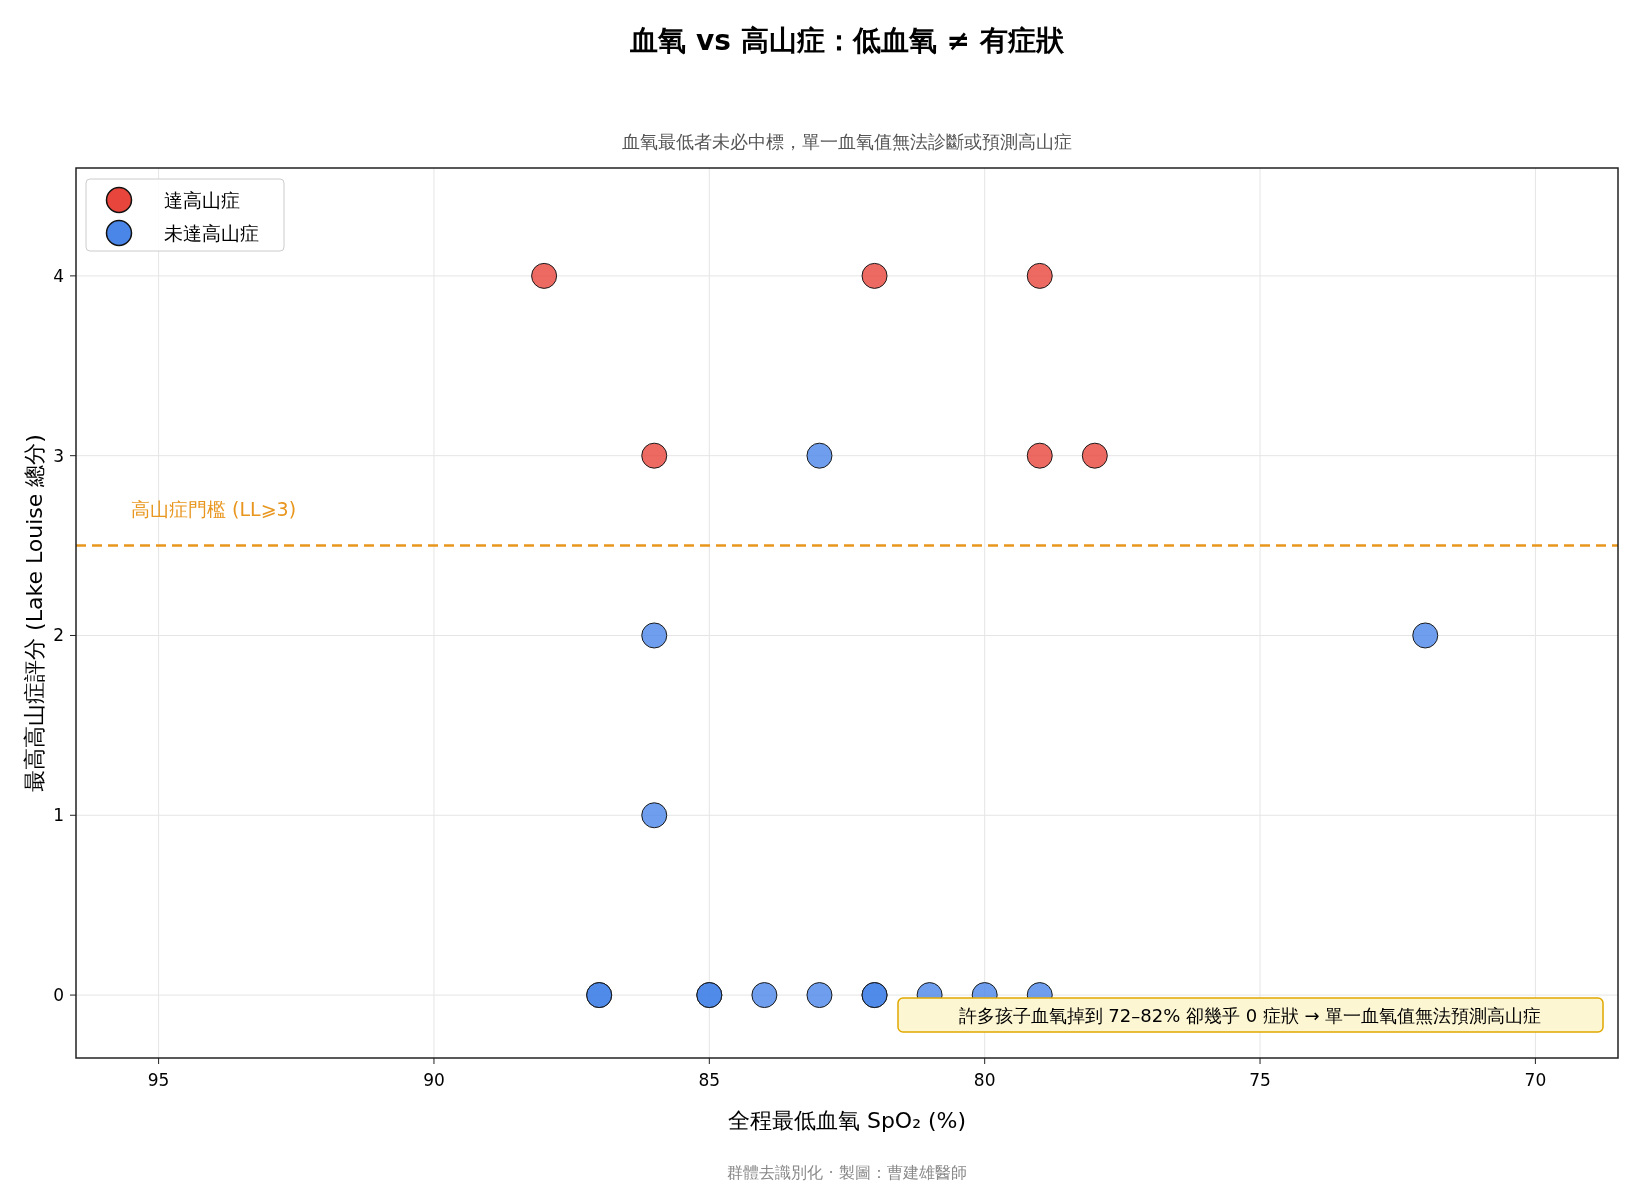 This screenshot has height=1196, width=1632. What do you see at coordinates (158, 1080) in the screenshot?
I see `x-tick-label: 95` at bounding box center [158, 1080].